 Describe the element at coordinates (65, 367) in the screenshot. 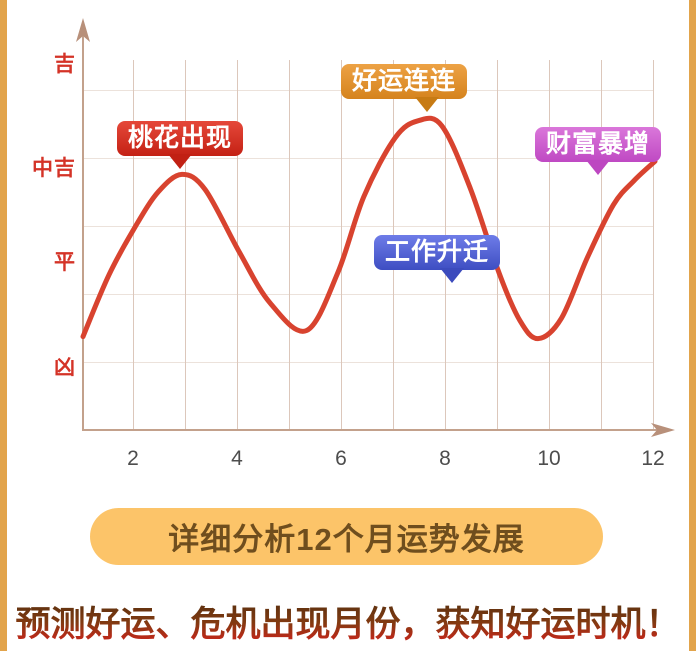

I see `y-tick-xiong: 凶` at that location.